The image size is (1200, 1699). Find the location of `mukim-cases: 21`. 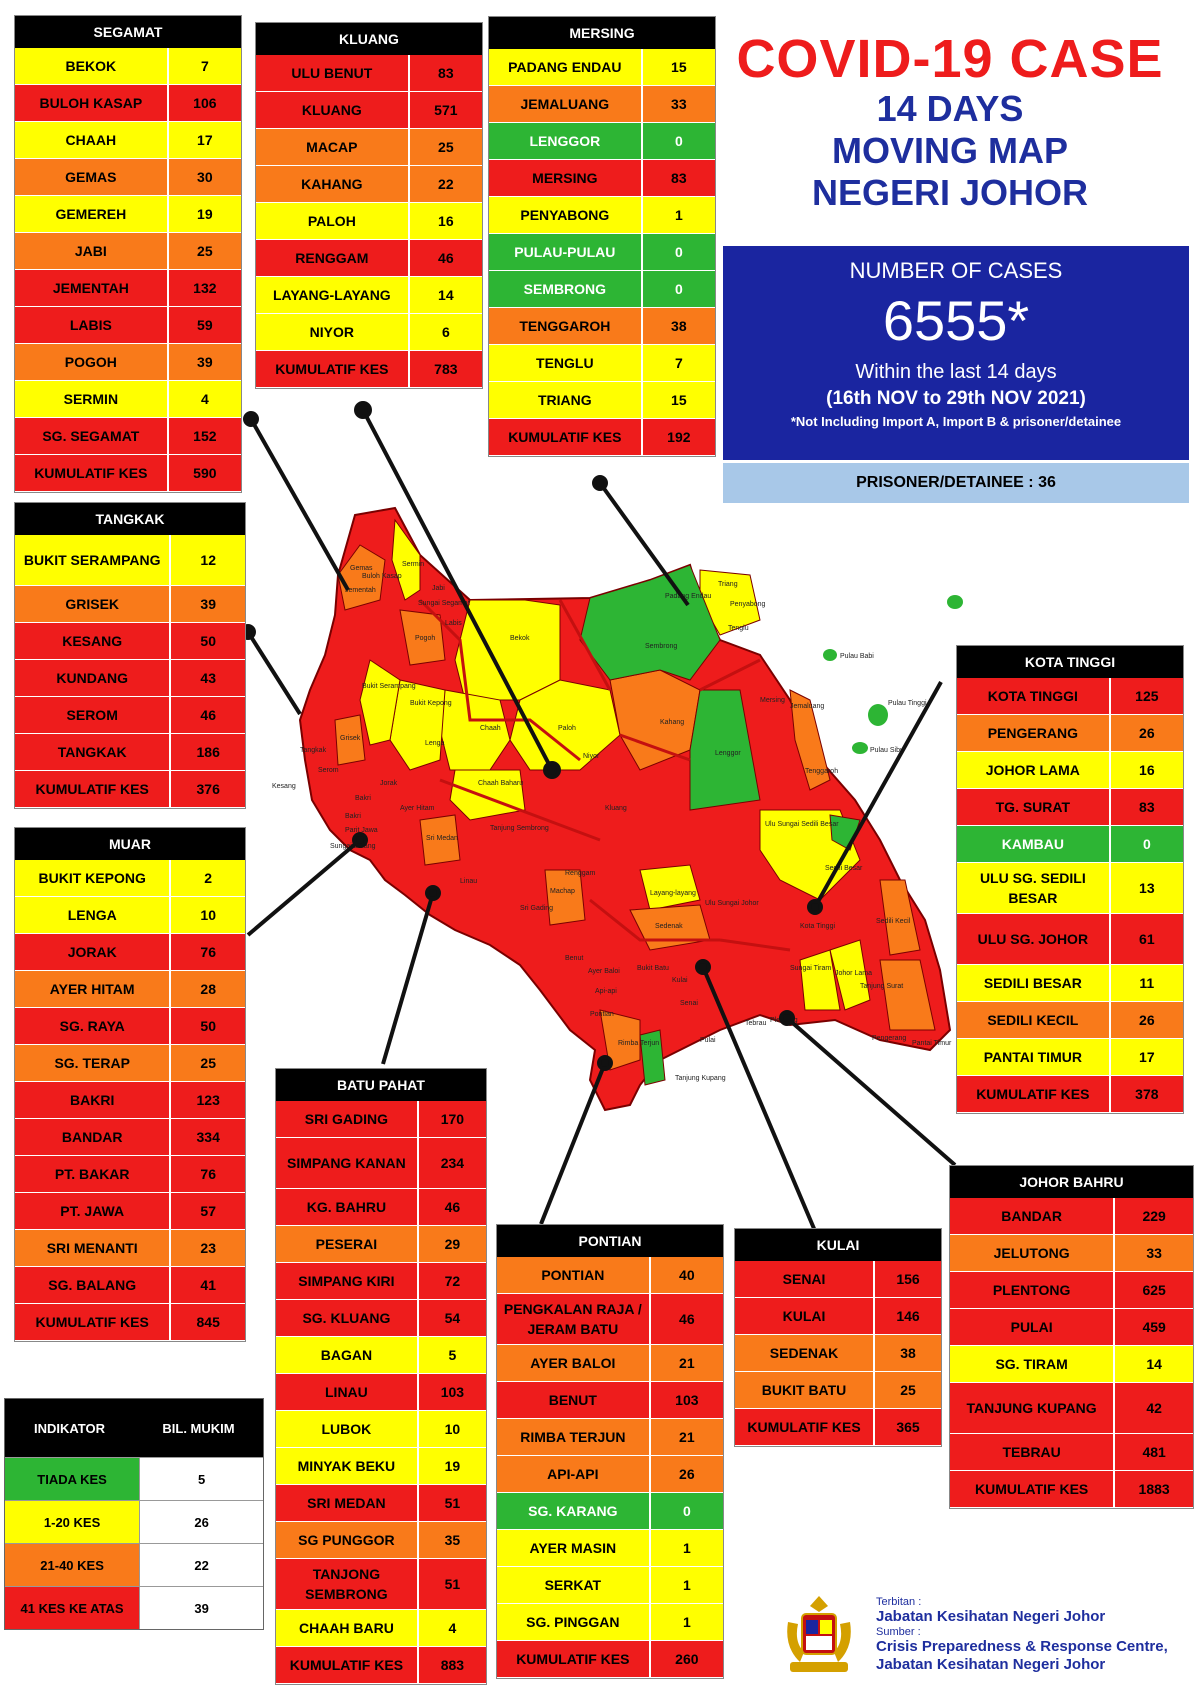

mukim-cases: 21 is located at coordinates (687, 1437).